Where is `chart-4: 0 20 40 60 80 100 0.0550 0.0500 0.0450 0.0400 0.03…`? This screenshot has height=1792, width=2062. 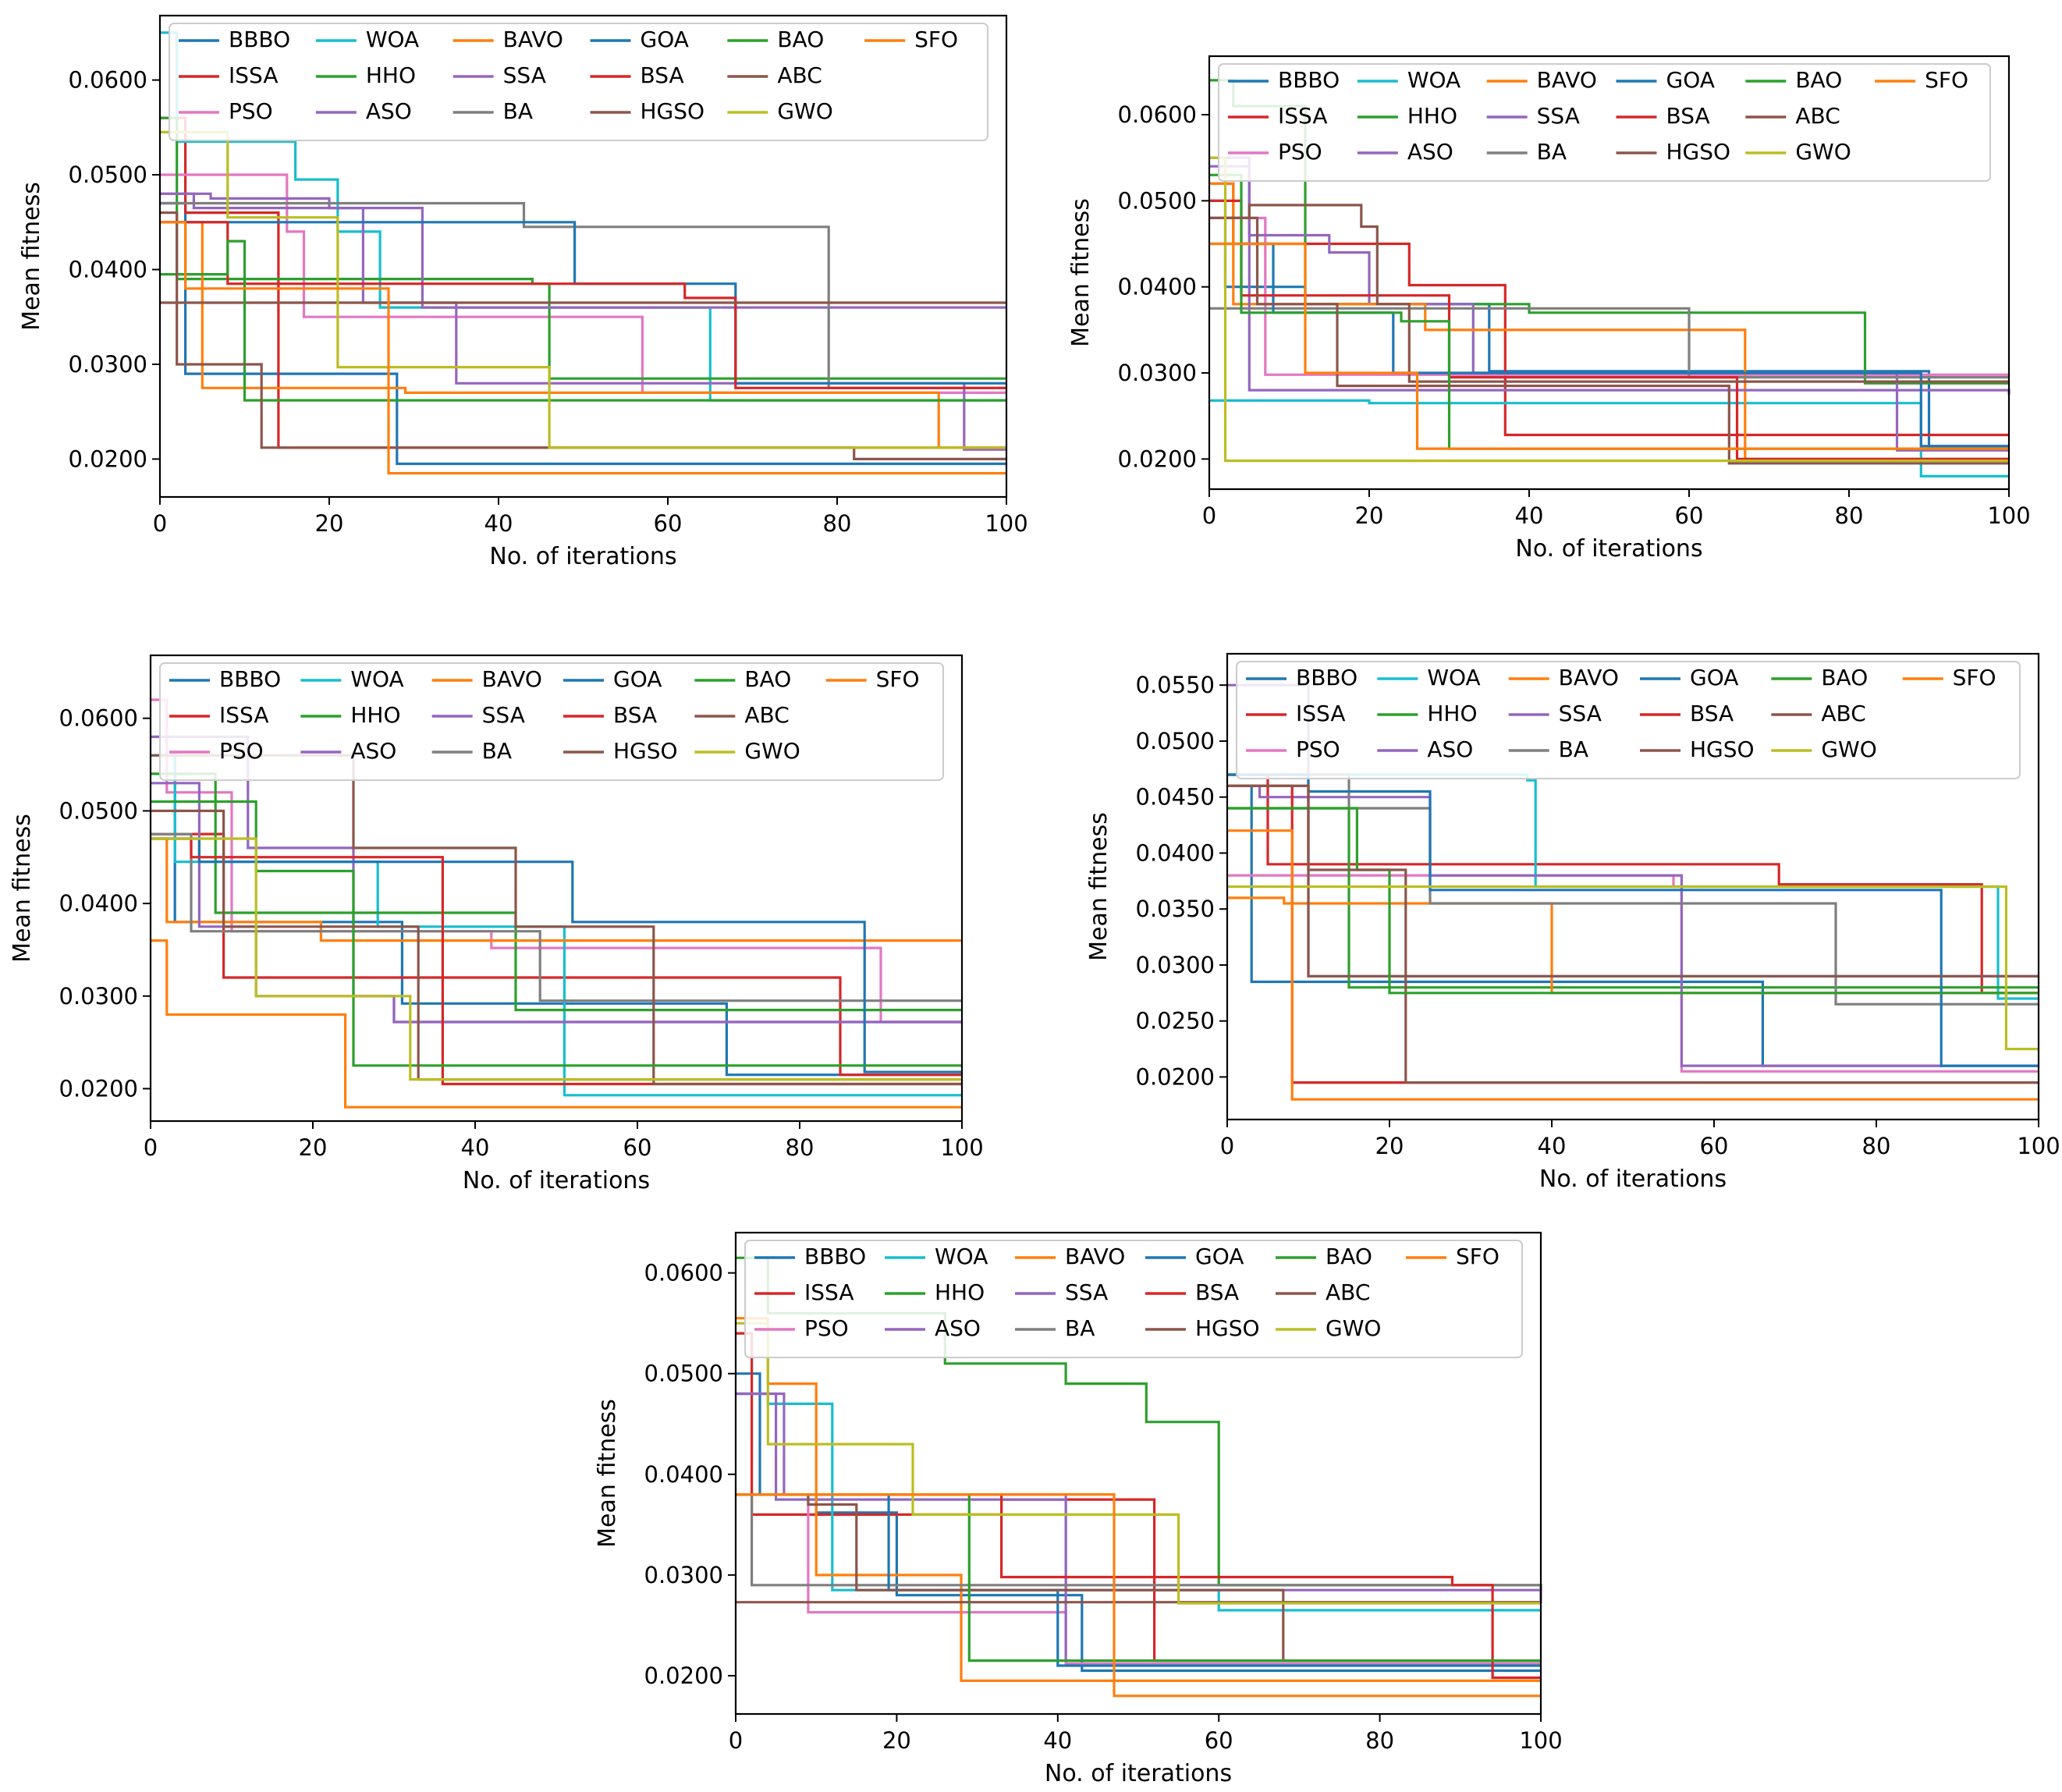 chart-4: 0 20 40 60 80 100 0.0550 0.0500 0.0450 0.0400 0.03… is located at coordinates (1572, 922).